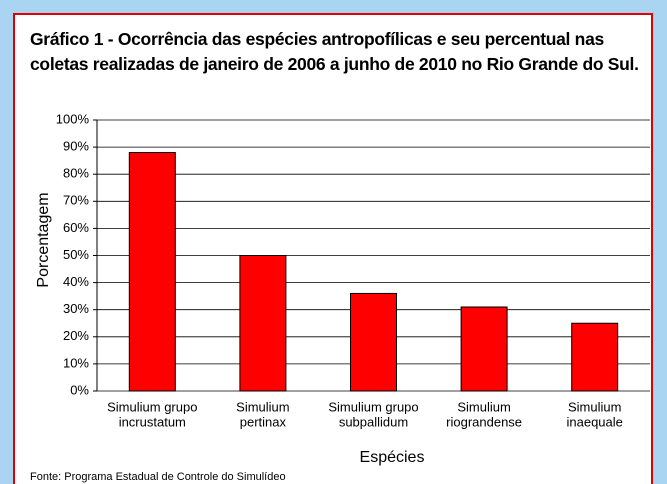 The height and width of the screenshot is (484, 667). Describe the element at coordinates (76, 362) in the screenshot. I see `y-tick-label: 10%` at that location.